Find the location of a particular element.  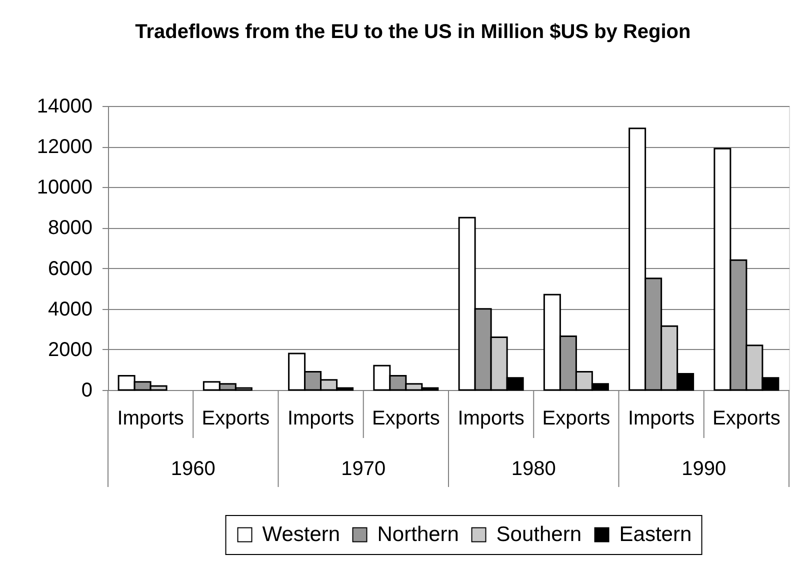

y-tick-label: 12000 is located at coordinates (64, 147).